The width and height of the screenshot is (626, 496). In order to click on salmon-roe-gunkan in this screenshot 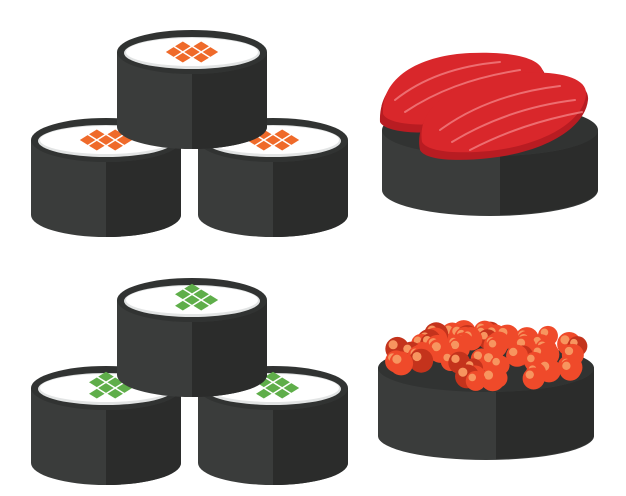, I will do `click(486, 390)`.